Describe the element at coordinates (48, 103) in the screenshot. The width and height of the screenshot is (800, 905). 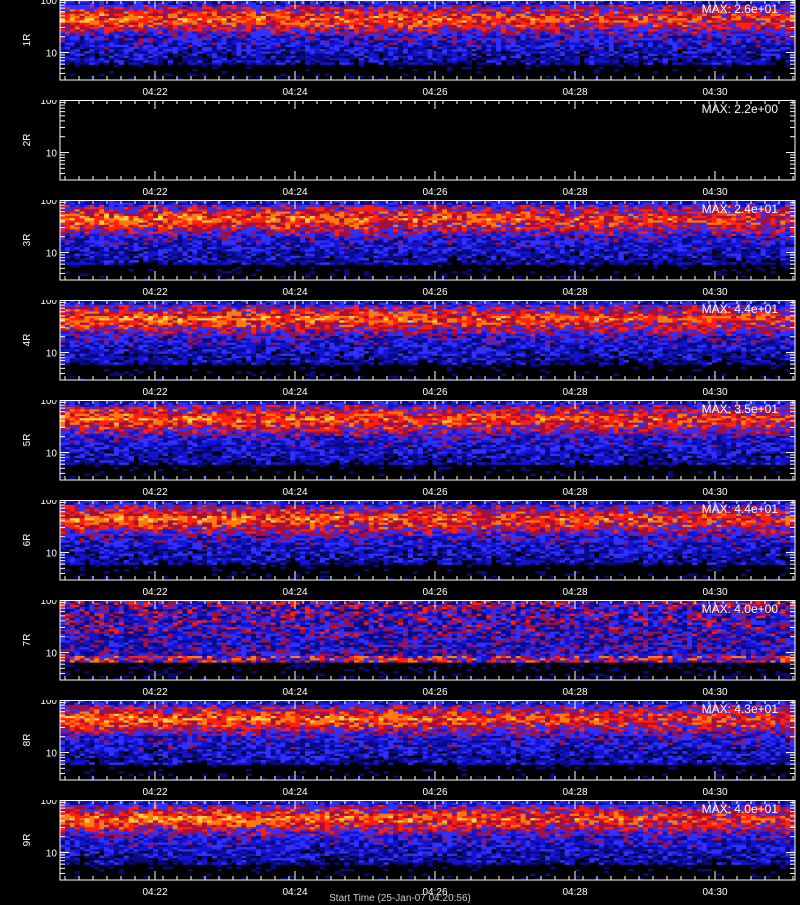
I see `y-tick-label: 100` at that location.